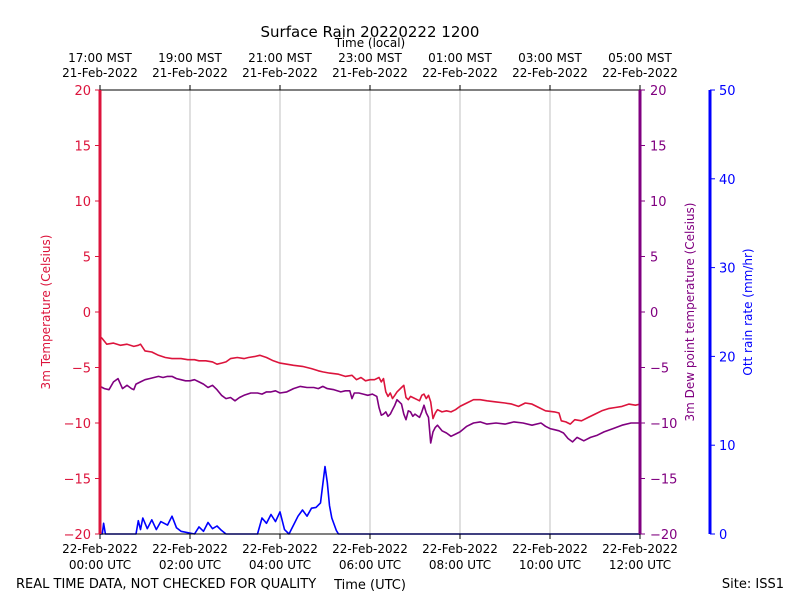 This screenshot has height=600, width=800. I want to click on top-tick-label-time: 19:00 MST, so click(190, 58).